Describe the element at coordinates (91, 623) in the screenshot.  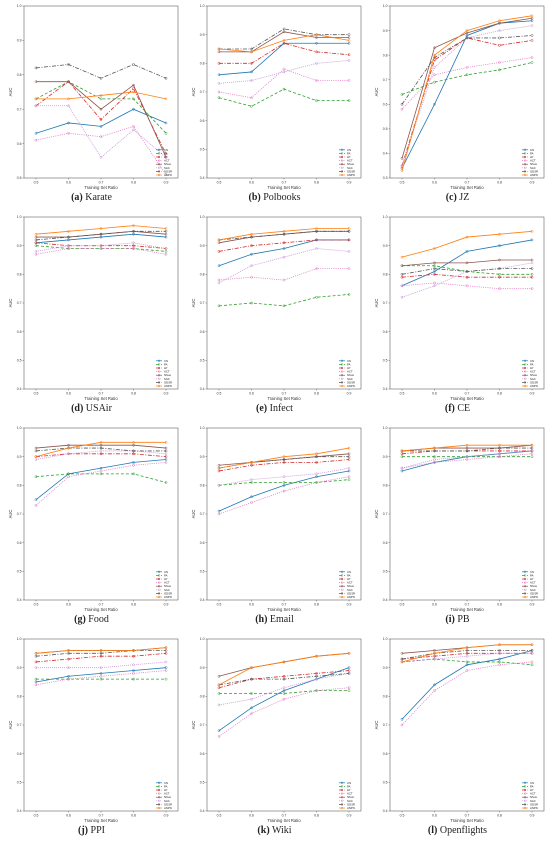
I see `panel-caption: (g) Food` at that location.